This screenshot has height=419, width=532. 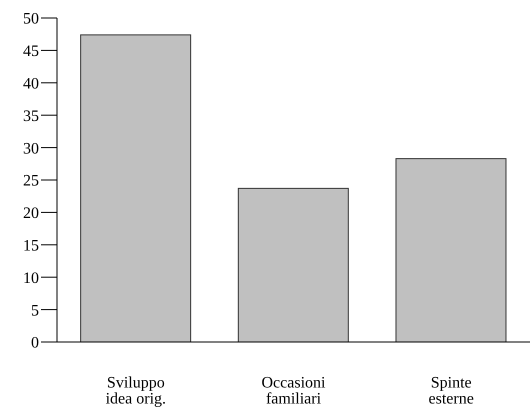 What do you see at coordinates (294, 391) in the screenshot?
I see `x-tick-label: Occasioni familiari` at bounding box center [294, 391].